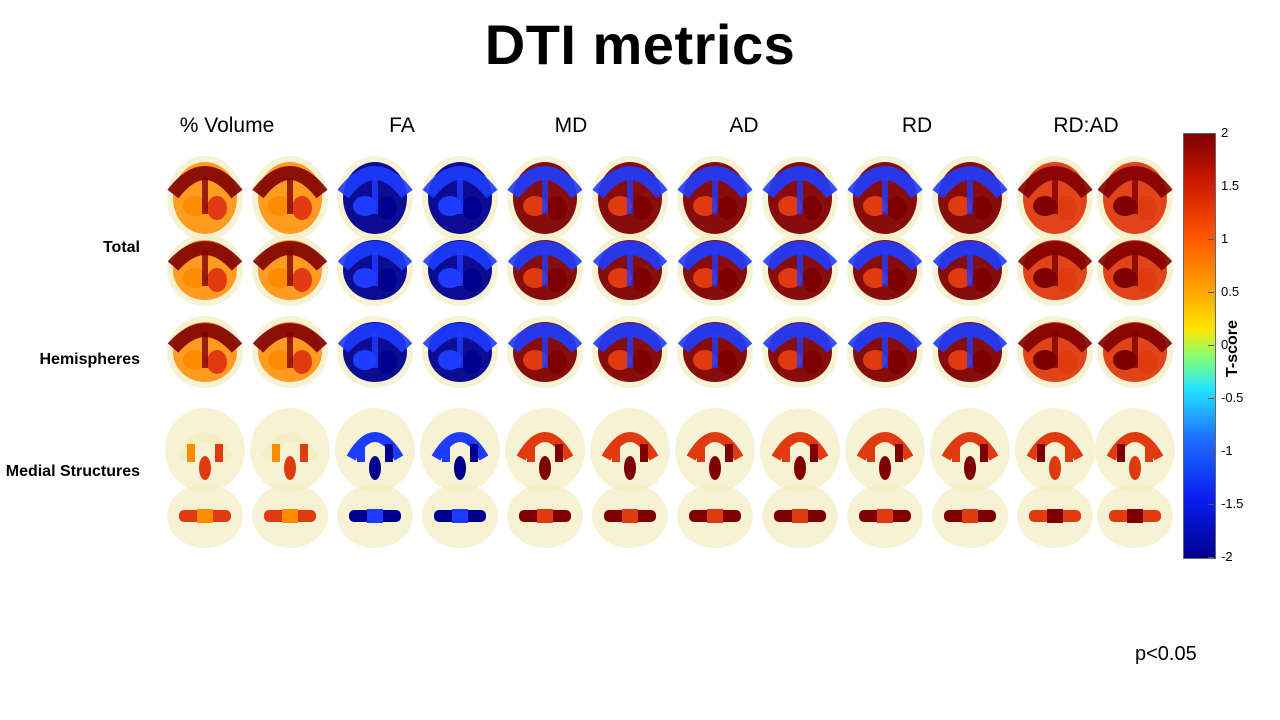 Image resolution: width=1280 pixels, height=720 pixels. Describe the element at coordinates (227, 125) in the screenshot. I see `column-label-volume: % Volume` at that location.